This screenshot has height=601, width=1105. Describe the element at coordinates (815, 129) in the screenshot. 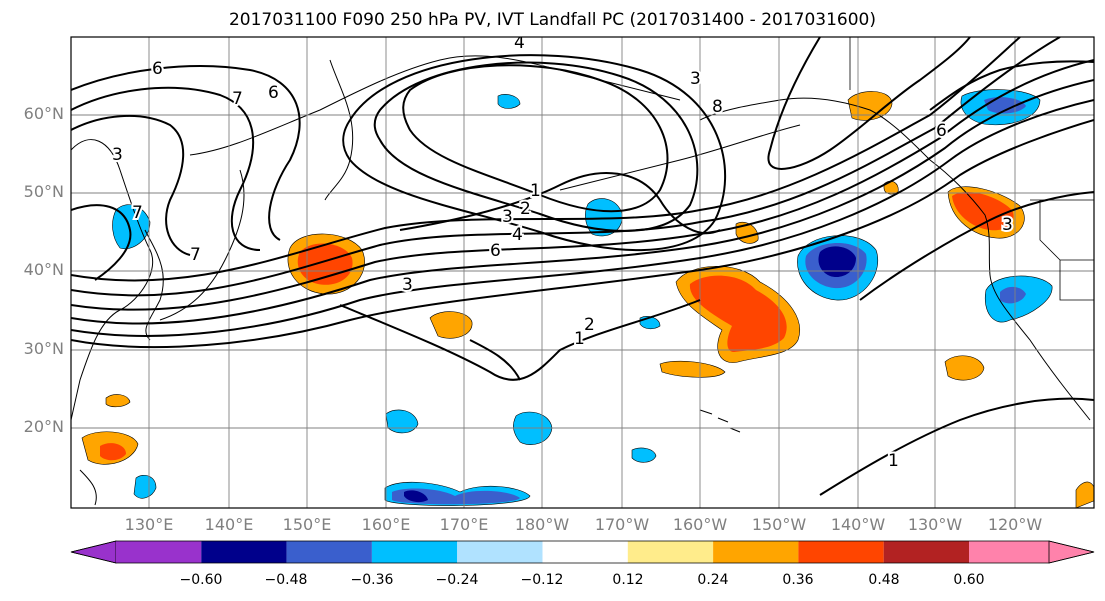

I see `alaska-coast` at that location.